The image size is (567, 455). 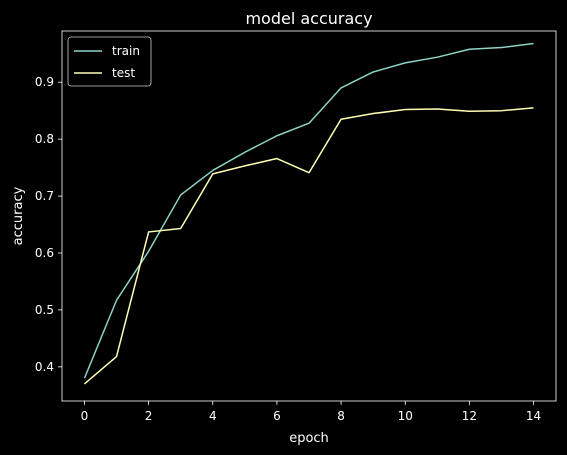 I want to click on x-tick-label: 12, so click(x=469, y=416).